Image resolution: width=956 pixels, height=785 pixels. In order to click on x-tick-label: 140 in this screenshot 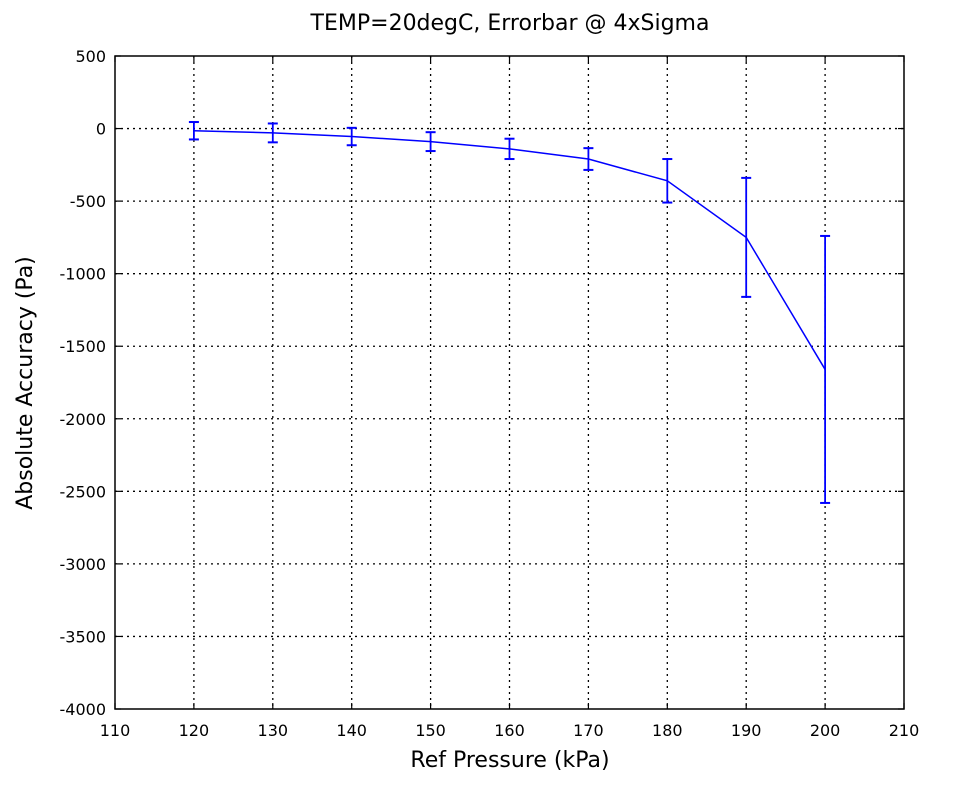, I will do `click(351, 730)`.